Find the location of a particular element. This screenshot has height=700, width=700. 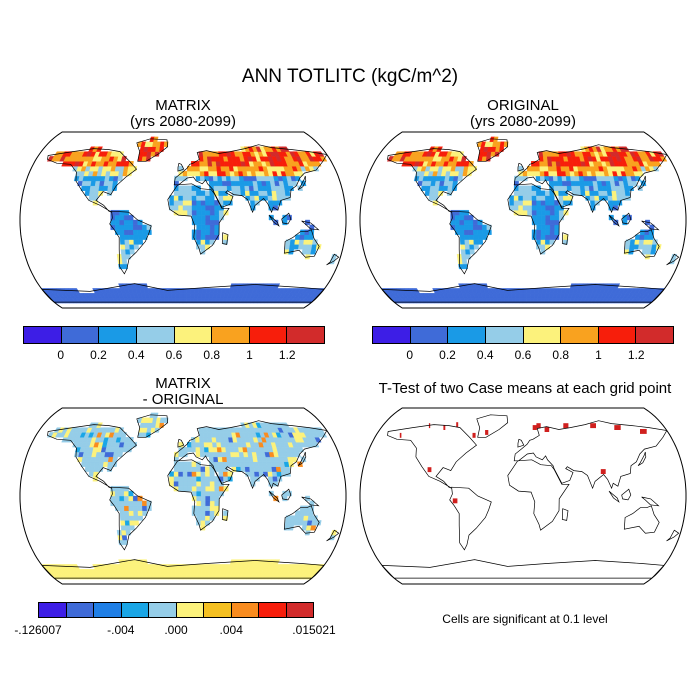

coastlines is located at coordinates (530, 220).